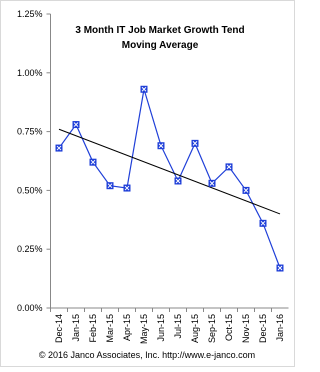 The image size is (320, 372). What do you see at coordinates (127, 327) in the screenshot?
I see `x-tick-label: Apr-15` at bounding box center [127, 327].